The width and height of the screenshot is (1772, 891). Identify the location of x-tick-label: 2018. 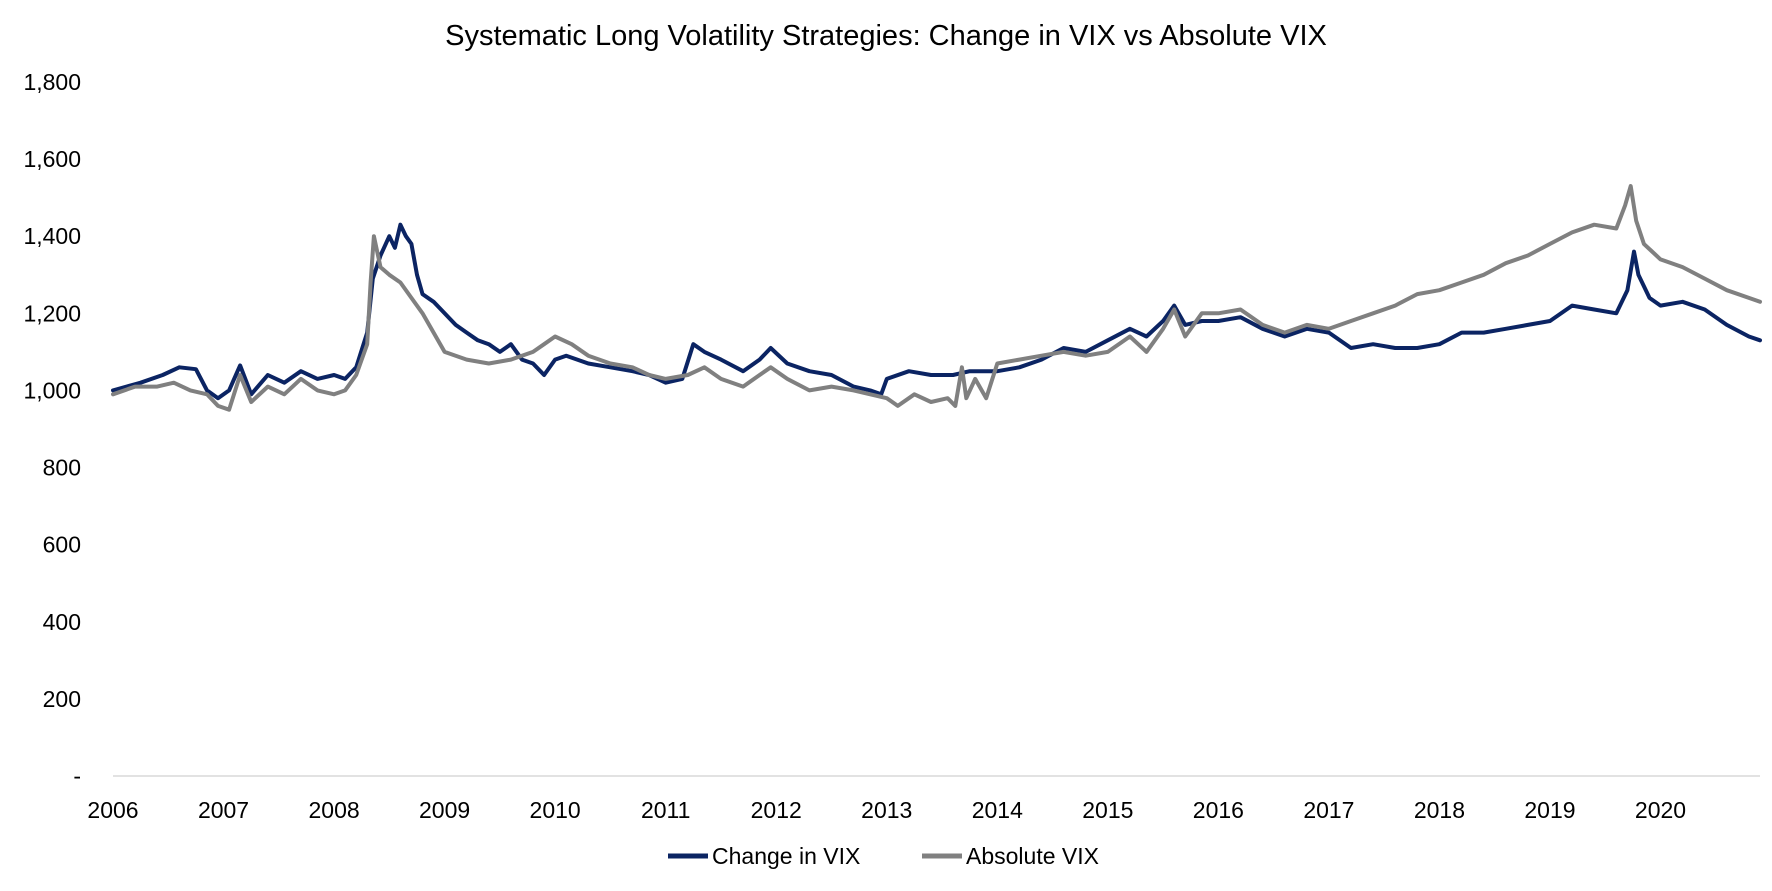
(1439, 810).